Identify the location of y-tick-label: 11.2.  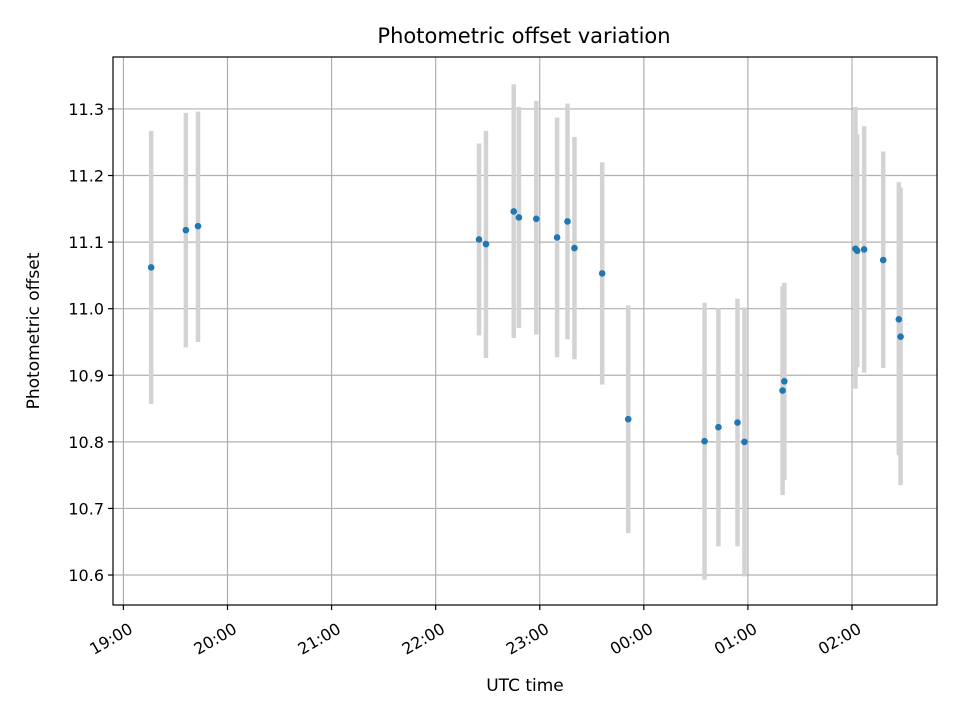
(86, 176).